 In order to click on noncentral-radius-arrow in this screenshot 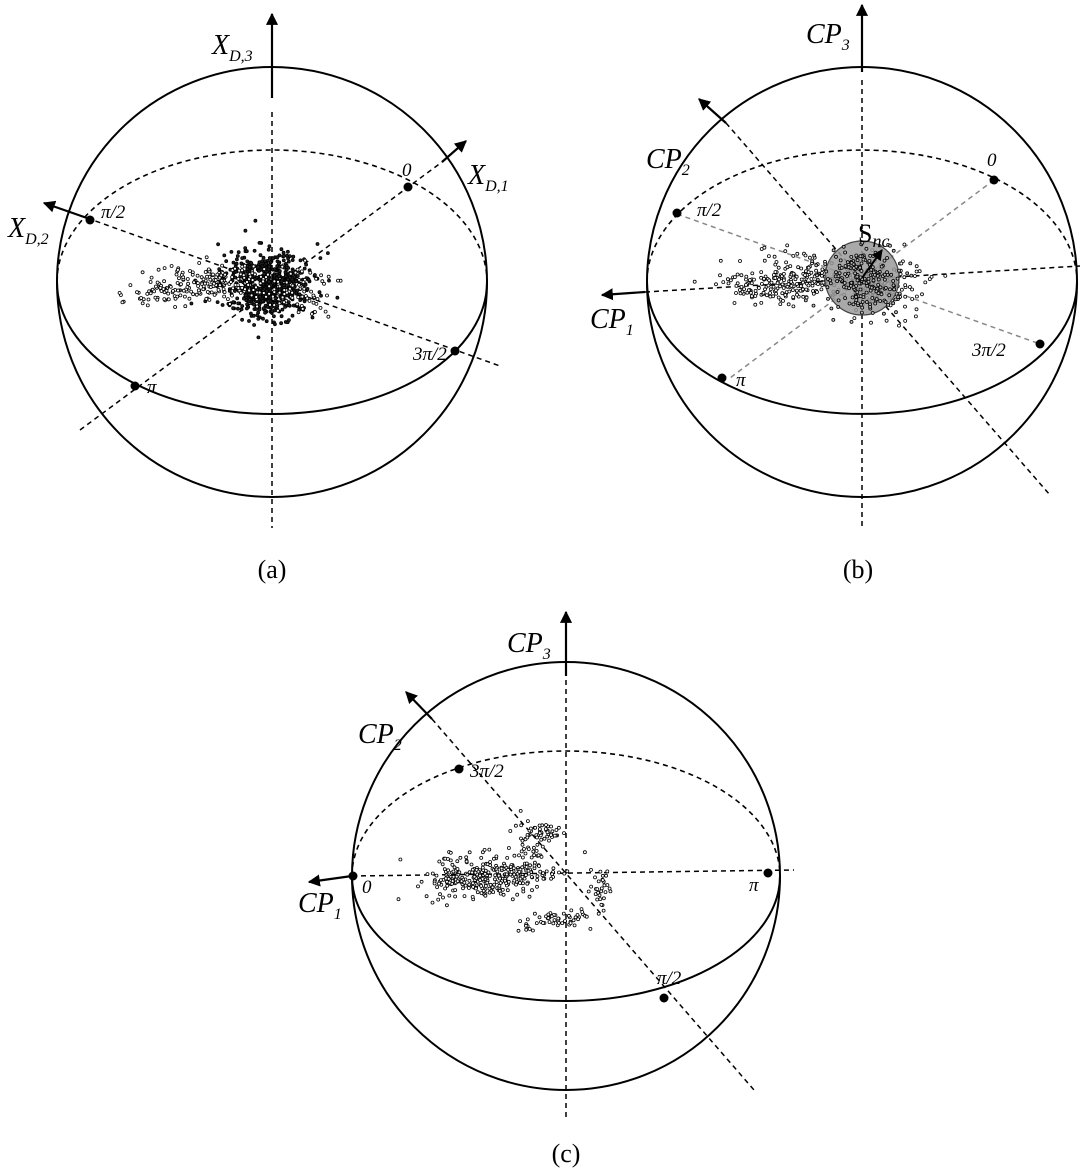, I will do `click(872, 264)`.